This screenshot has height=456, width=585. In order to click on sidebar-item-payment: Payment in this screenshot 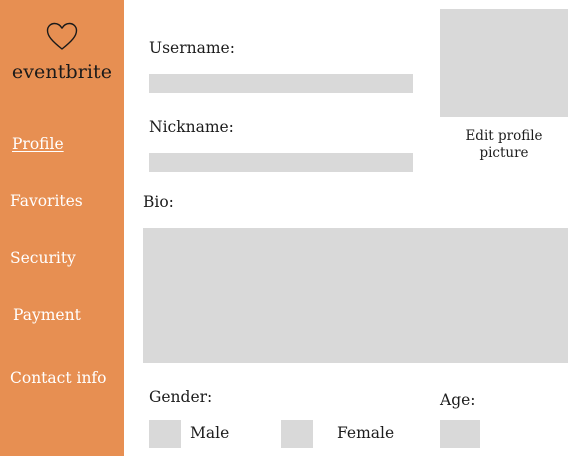, I will do `click(47, 315)`.